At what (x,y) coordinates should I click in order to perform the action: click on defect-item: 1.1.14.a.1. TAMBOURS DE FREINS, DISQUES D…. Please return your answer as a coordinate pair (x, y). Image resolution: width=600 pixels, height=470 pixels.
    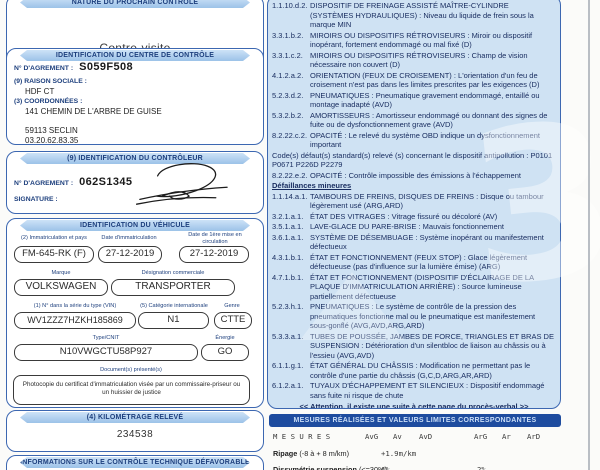
    Looking at the image, I should click on (414, 201).